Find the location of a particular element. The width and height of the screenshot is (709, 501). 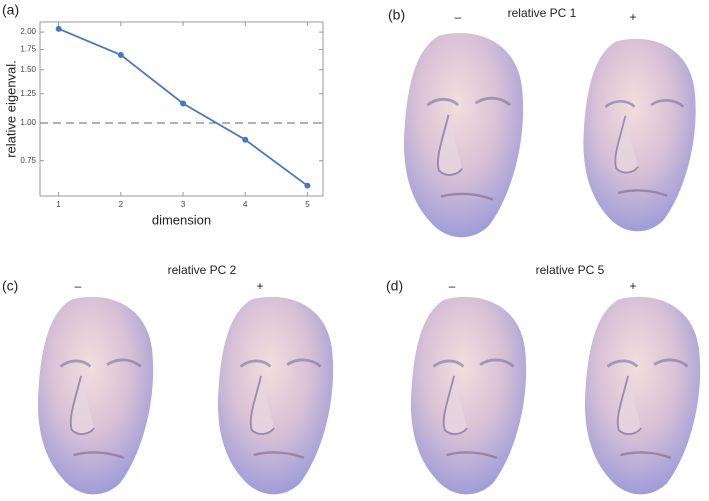

x-tick-label: 4 is located at coordinates (245, 204).